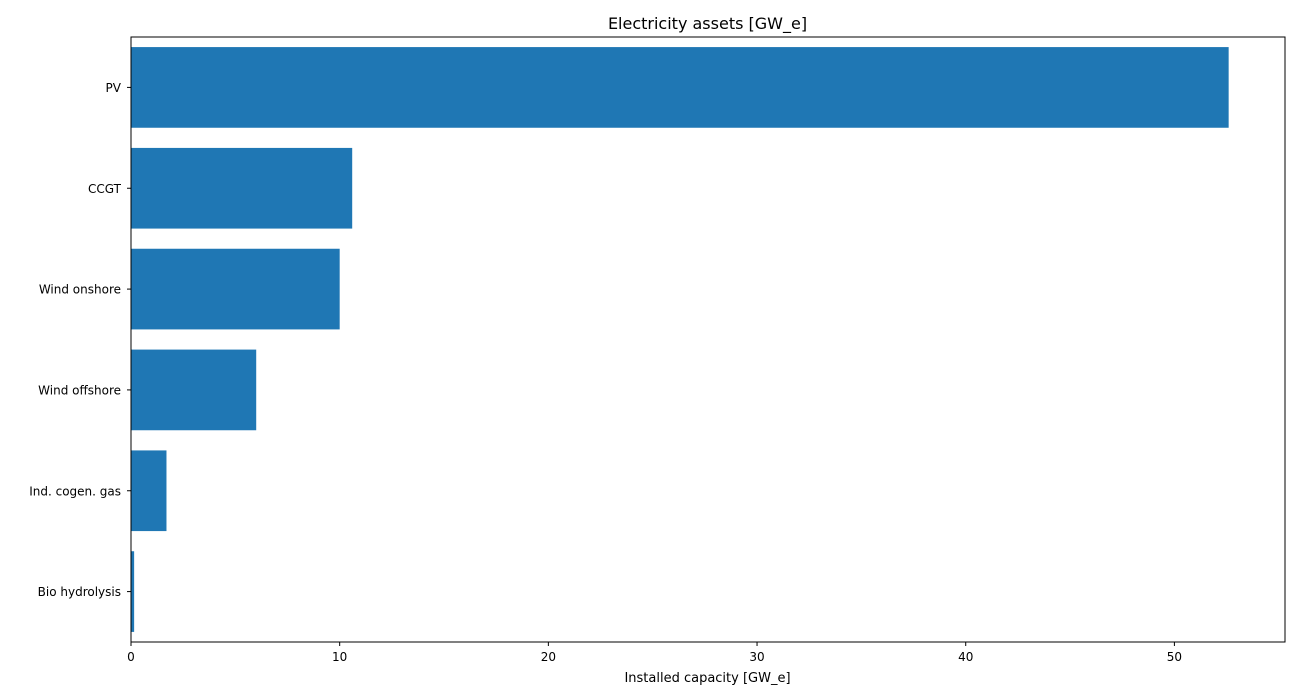  Describe the element at coordinates (79, 390) in the screenshot. I see `y-tick-label-wind-offshore: Wind offshore` at that location.